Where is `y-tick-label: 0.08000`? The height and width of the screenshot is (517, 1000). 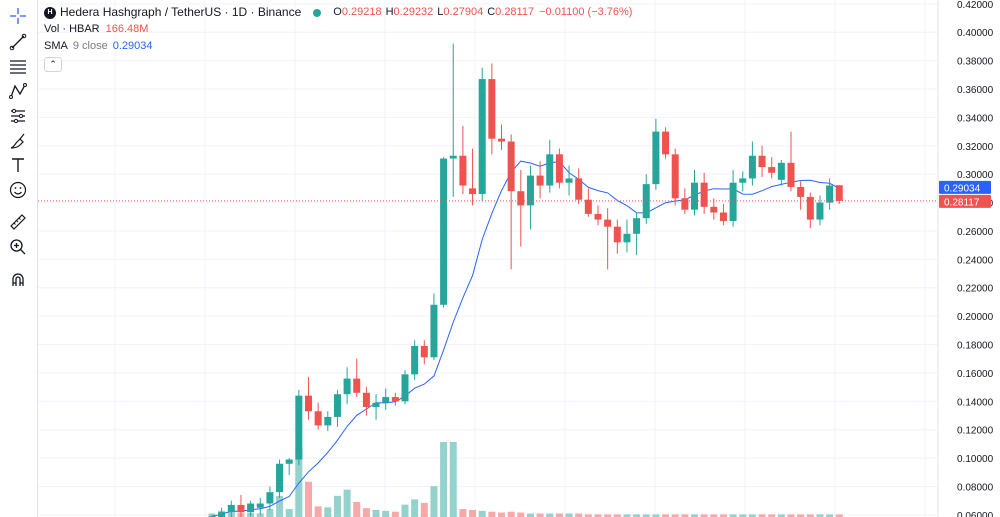
y-tick-label: 0.08000 is located at coordinates (975, 487).